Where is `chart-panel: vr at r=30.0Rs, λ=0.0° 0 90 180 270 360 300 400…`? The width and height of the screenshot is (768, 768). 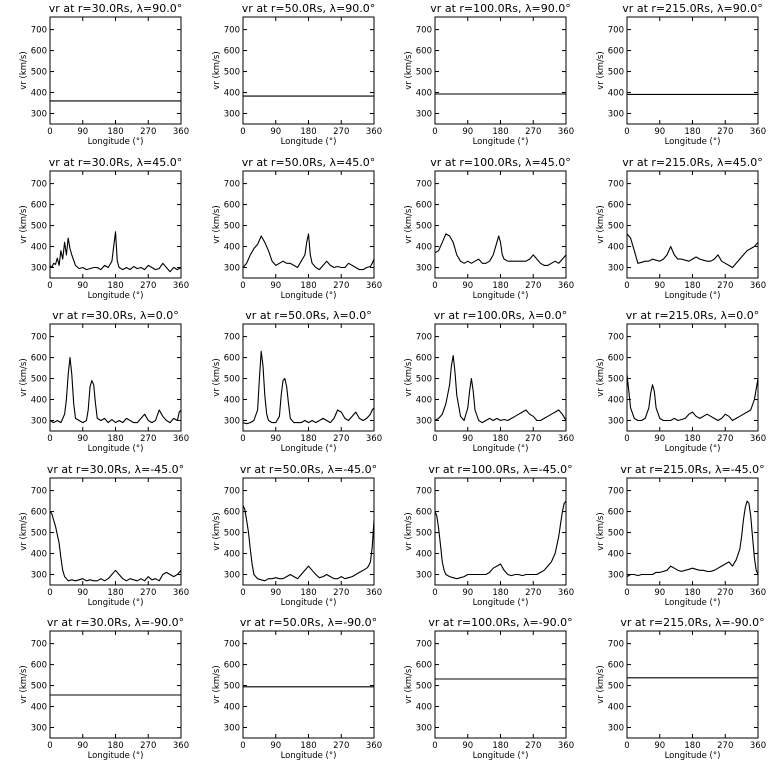 chart-panel: vr at r=30.0Rs, λ=0.0° 0 90 180 270 360 300 400… is located at coordinates (104, 381).